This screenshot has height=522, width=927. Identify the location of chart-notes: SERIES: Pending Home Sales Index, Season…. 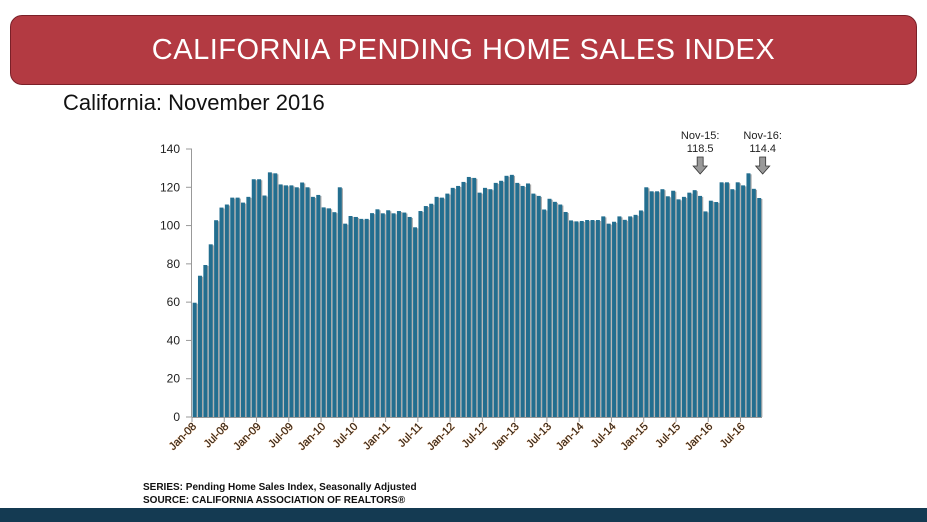
(280, 494).